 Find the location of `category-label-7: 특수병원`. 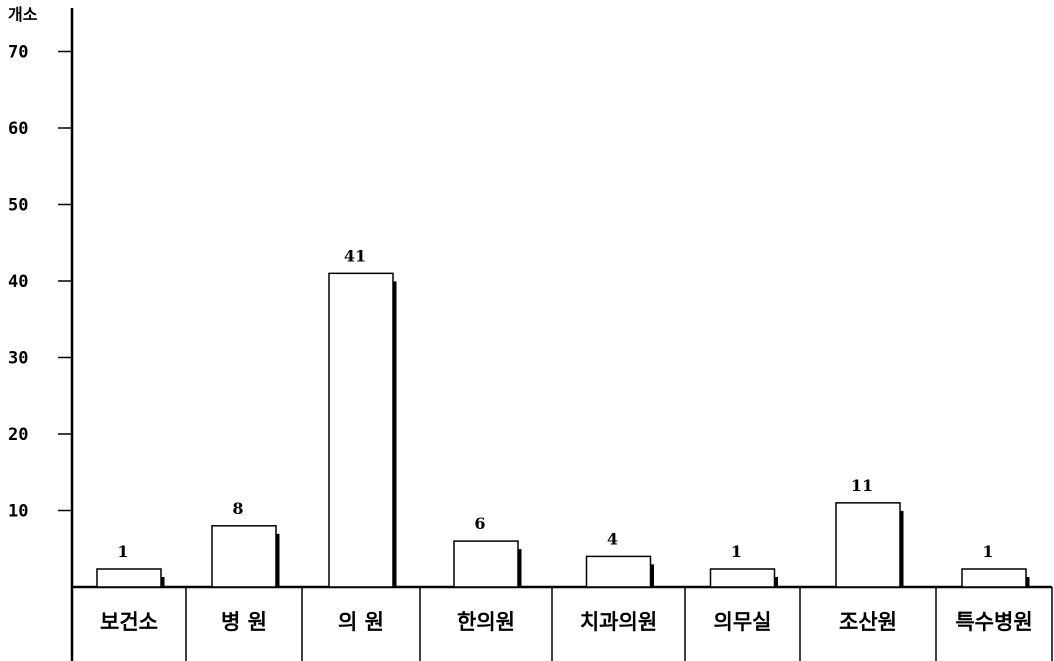

category-label-7: 특수병원 is located at coordinates (993, 621).